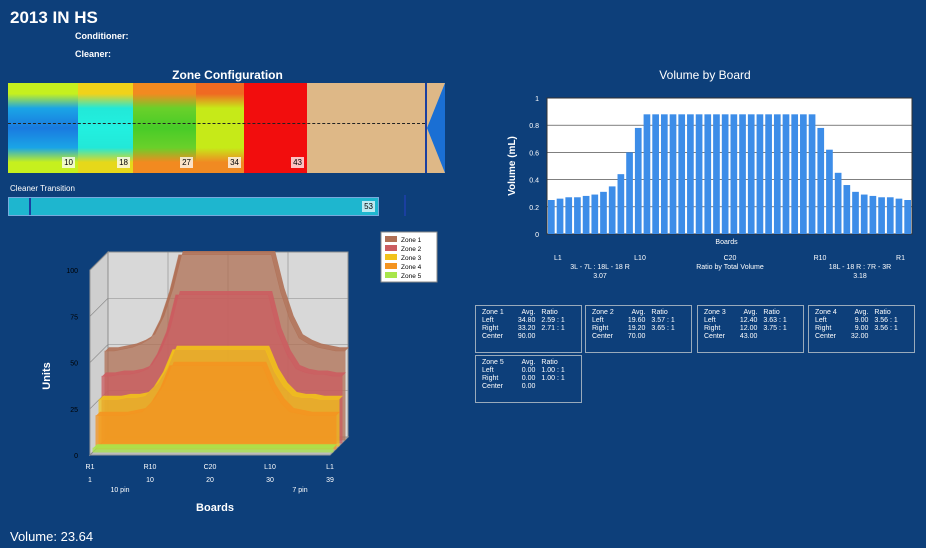  What do you see at coordinates (220, 128) in the screenshot?
I see `zone-segment-4: 34` at bounding box center [220, 128].